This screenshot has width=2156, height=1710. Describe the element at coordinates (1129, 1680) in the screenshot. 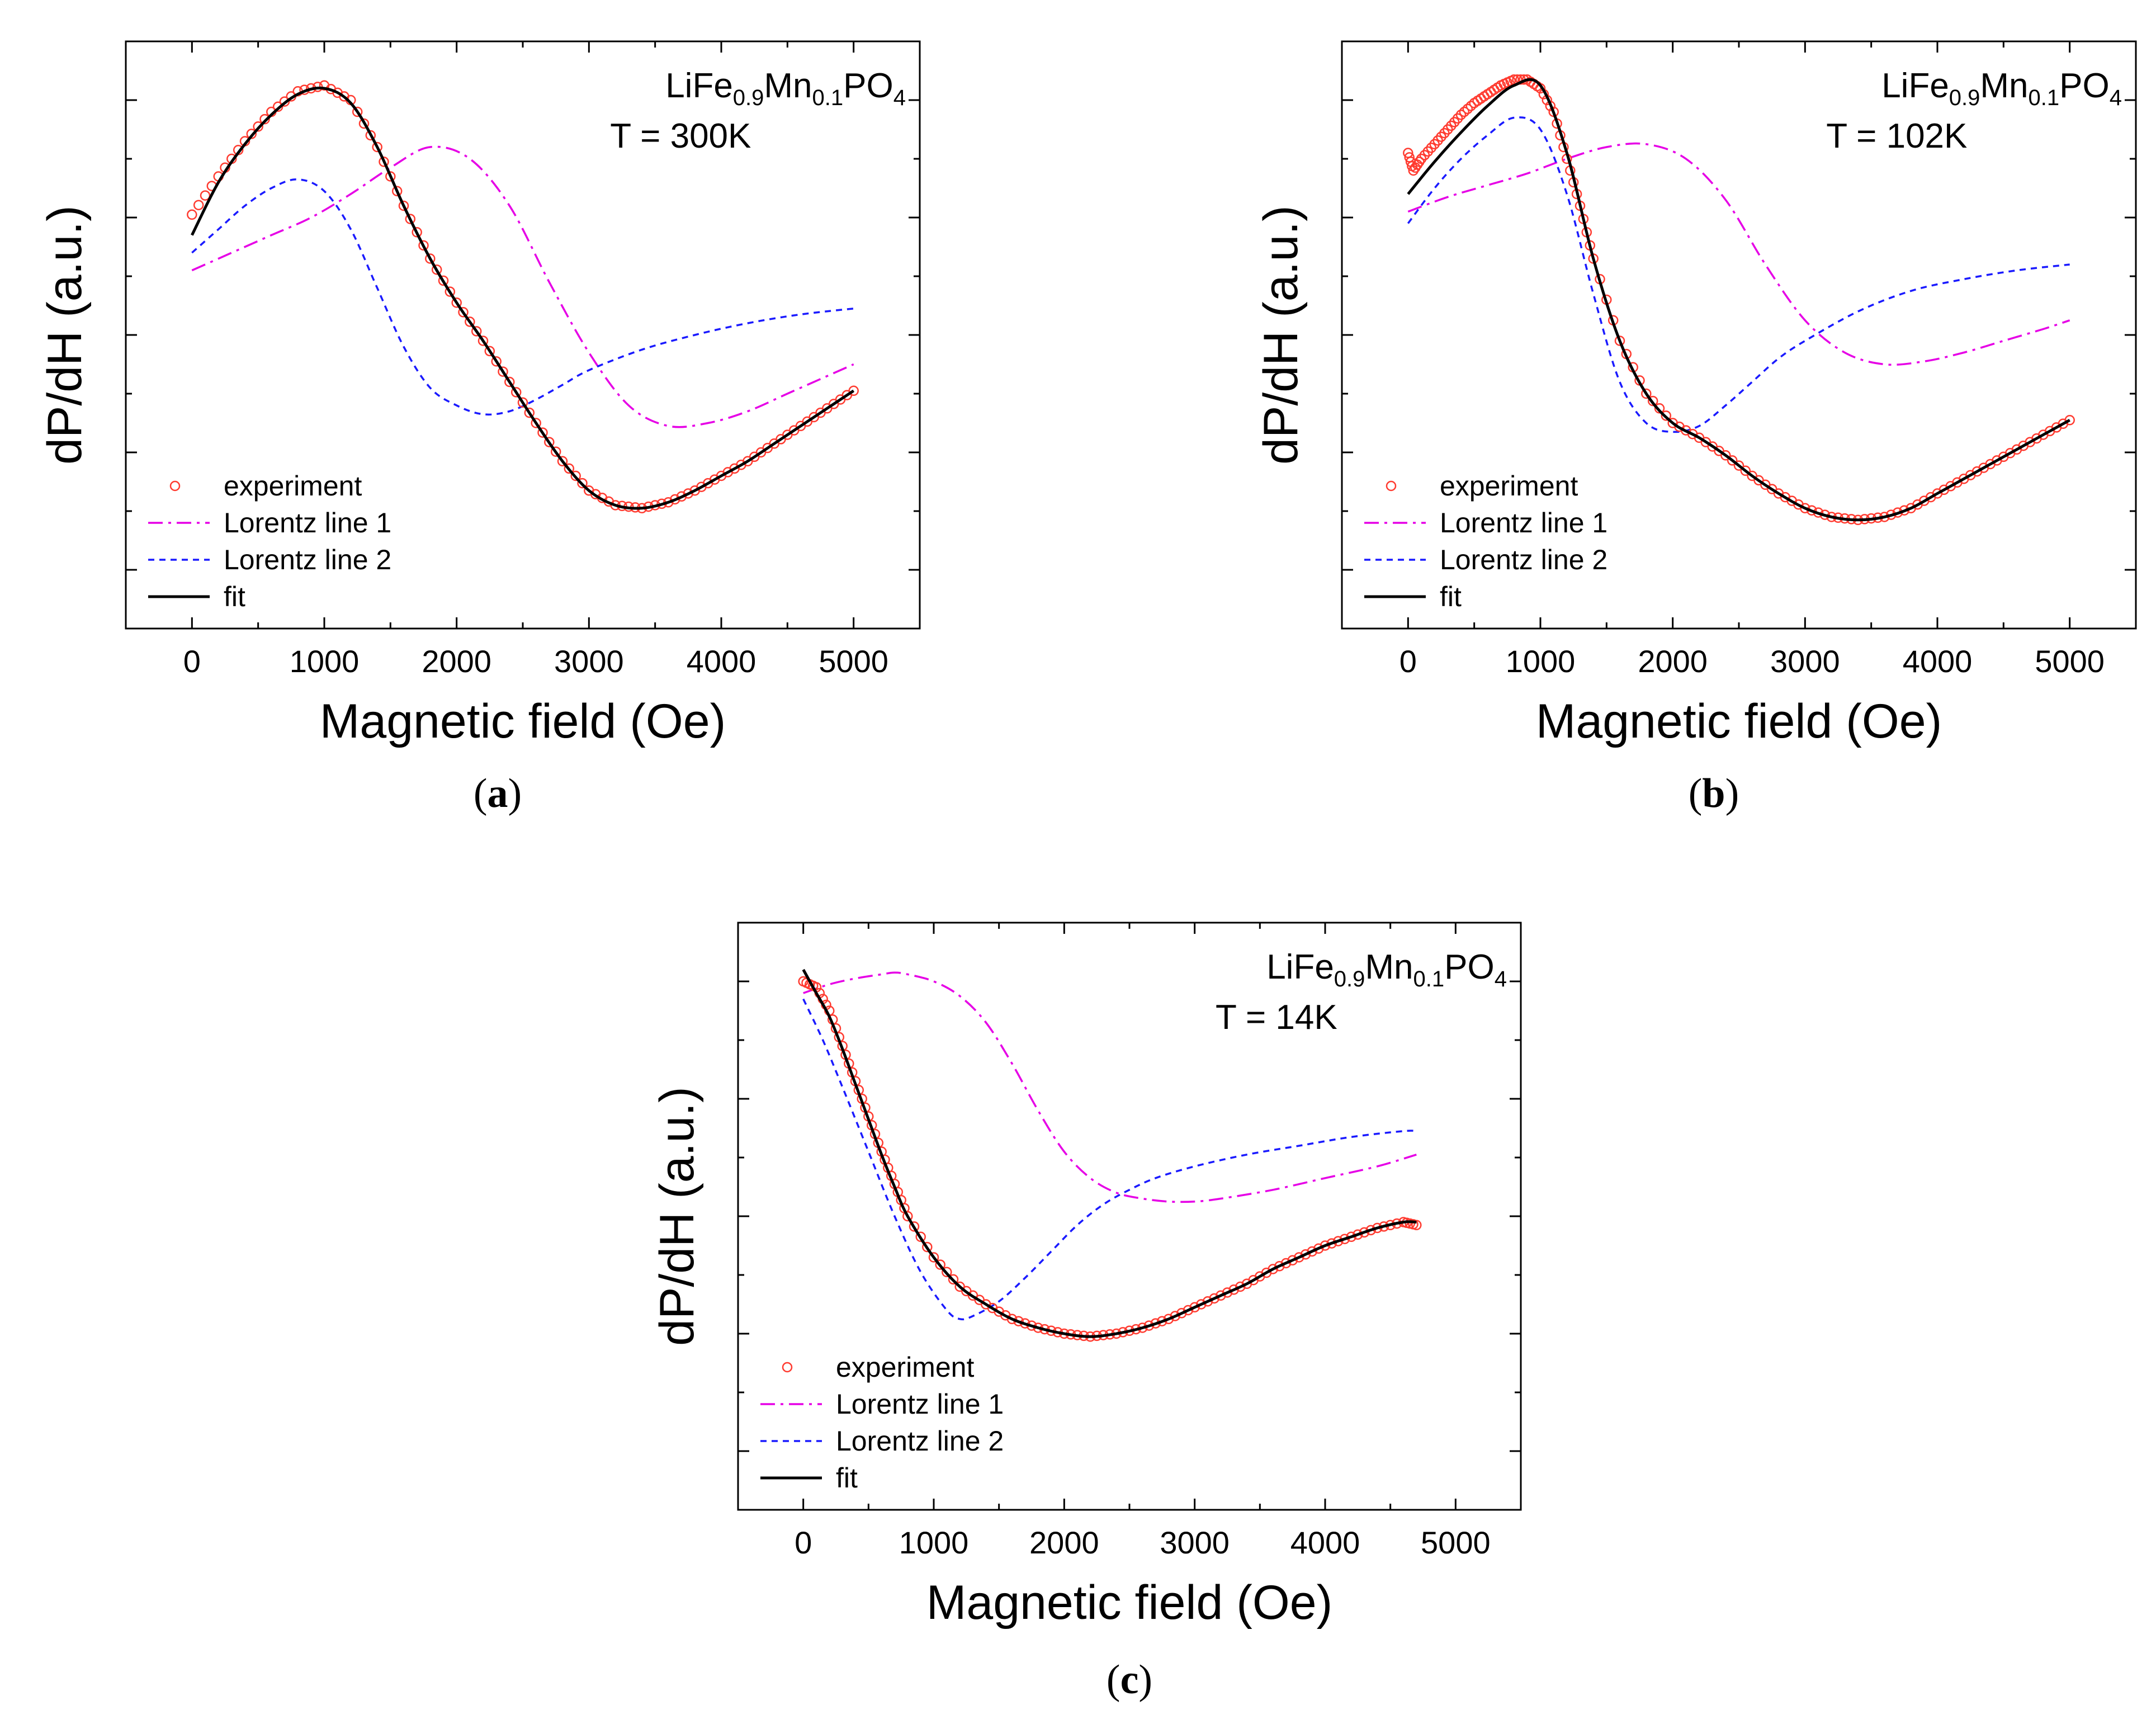

I see `caption-letter: c` at that location.